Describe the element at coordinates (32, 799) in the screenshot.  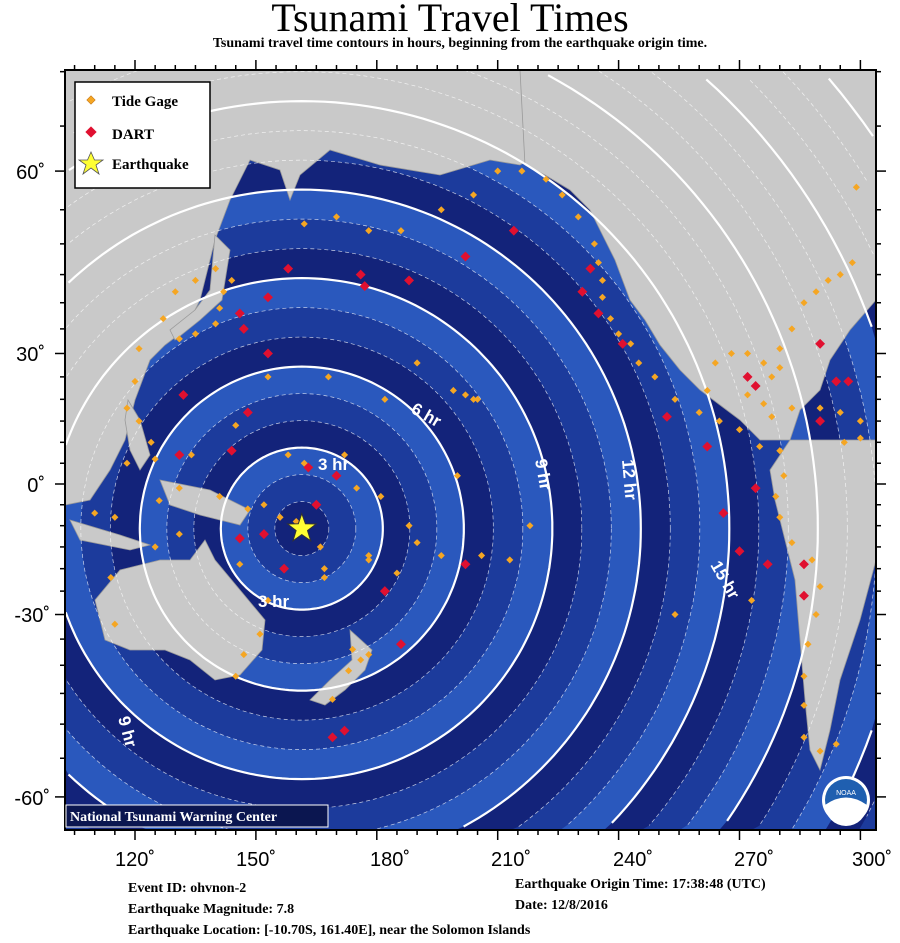
I see `lat-tick-minus60: -60˚` at that location.